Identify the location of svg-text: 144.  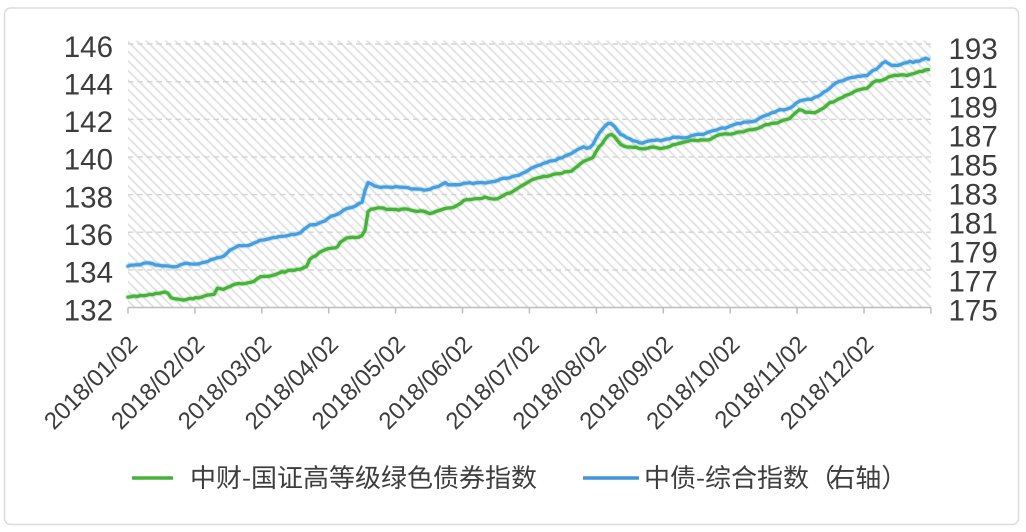
(88, 84).